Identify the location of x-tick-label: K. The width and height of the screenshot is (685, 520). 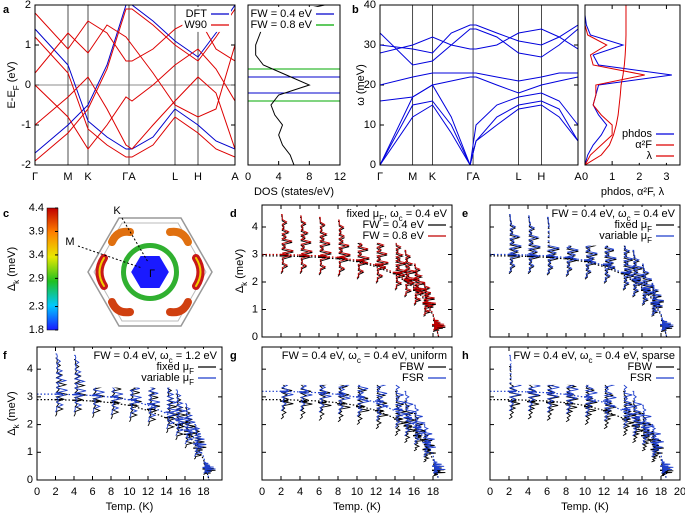
(433, 177).